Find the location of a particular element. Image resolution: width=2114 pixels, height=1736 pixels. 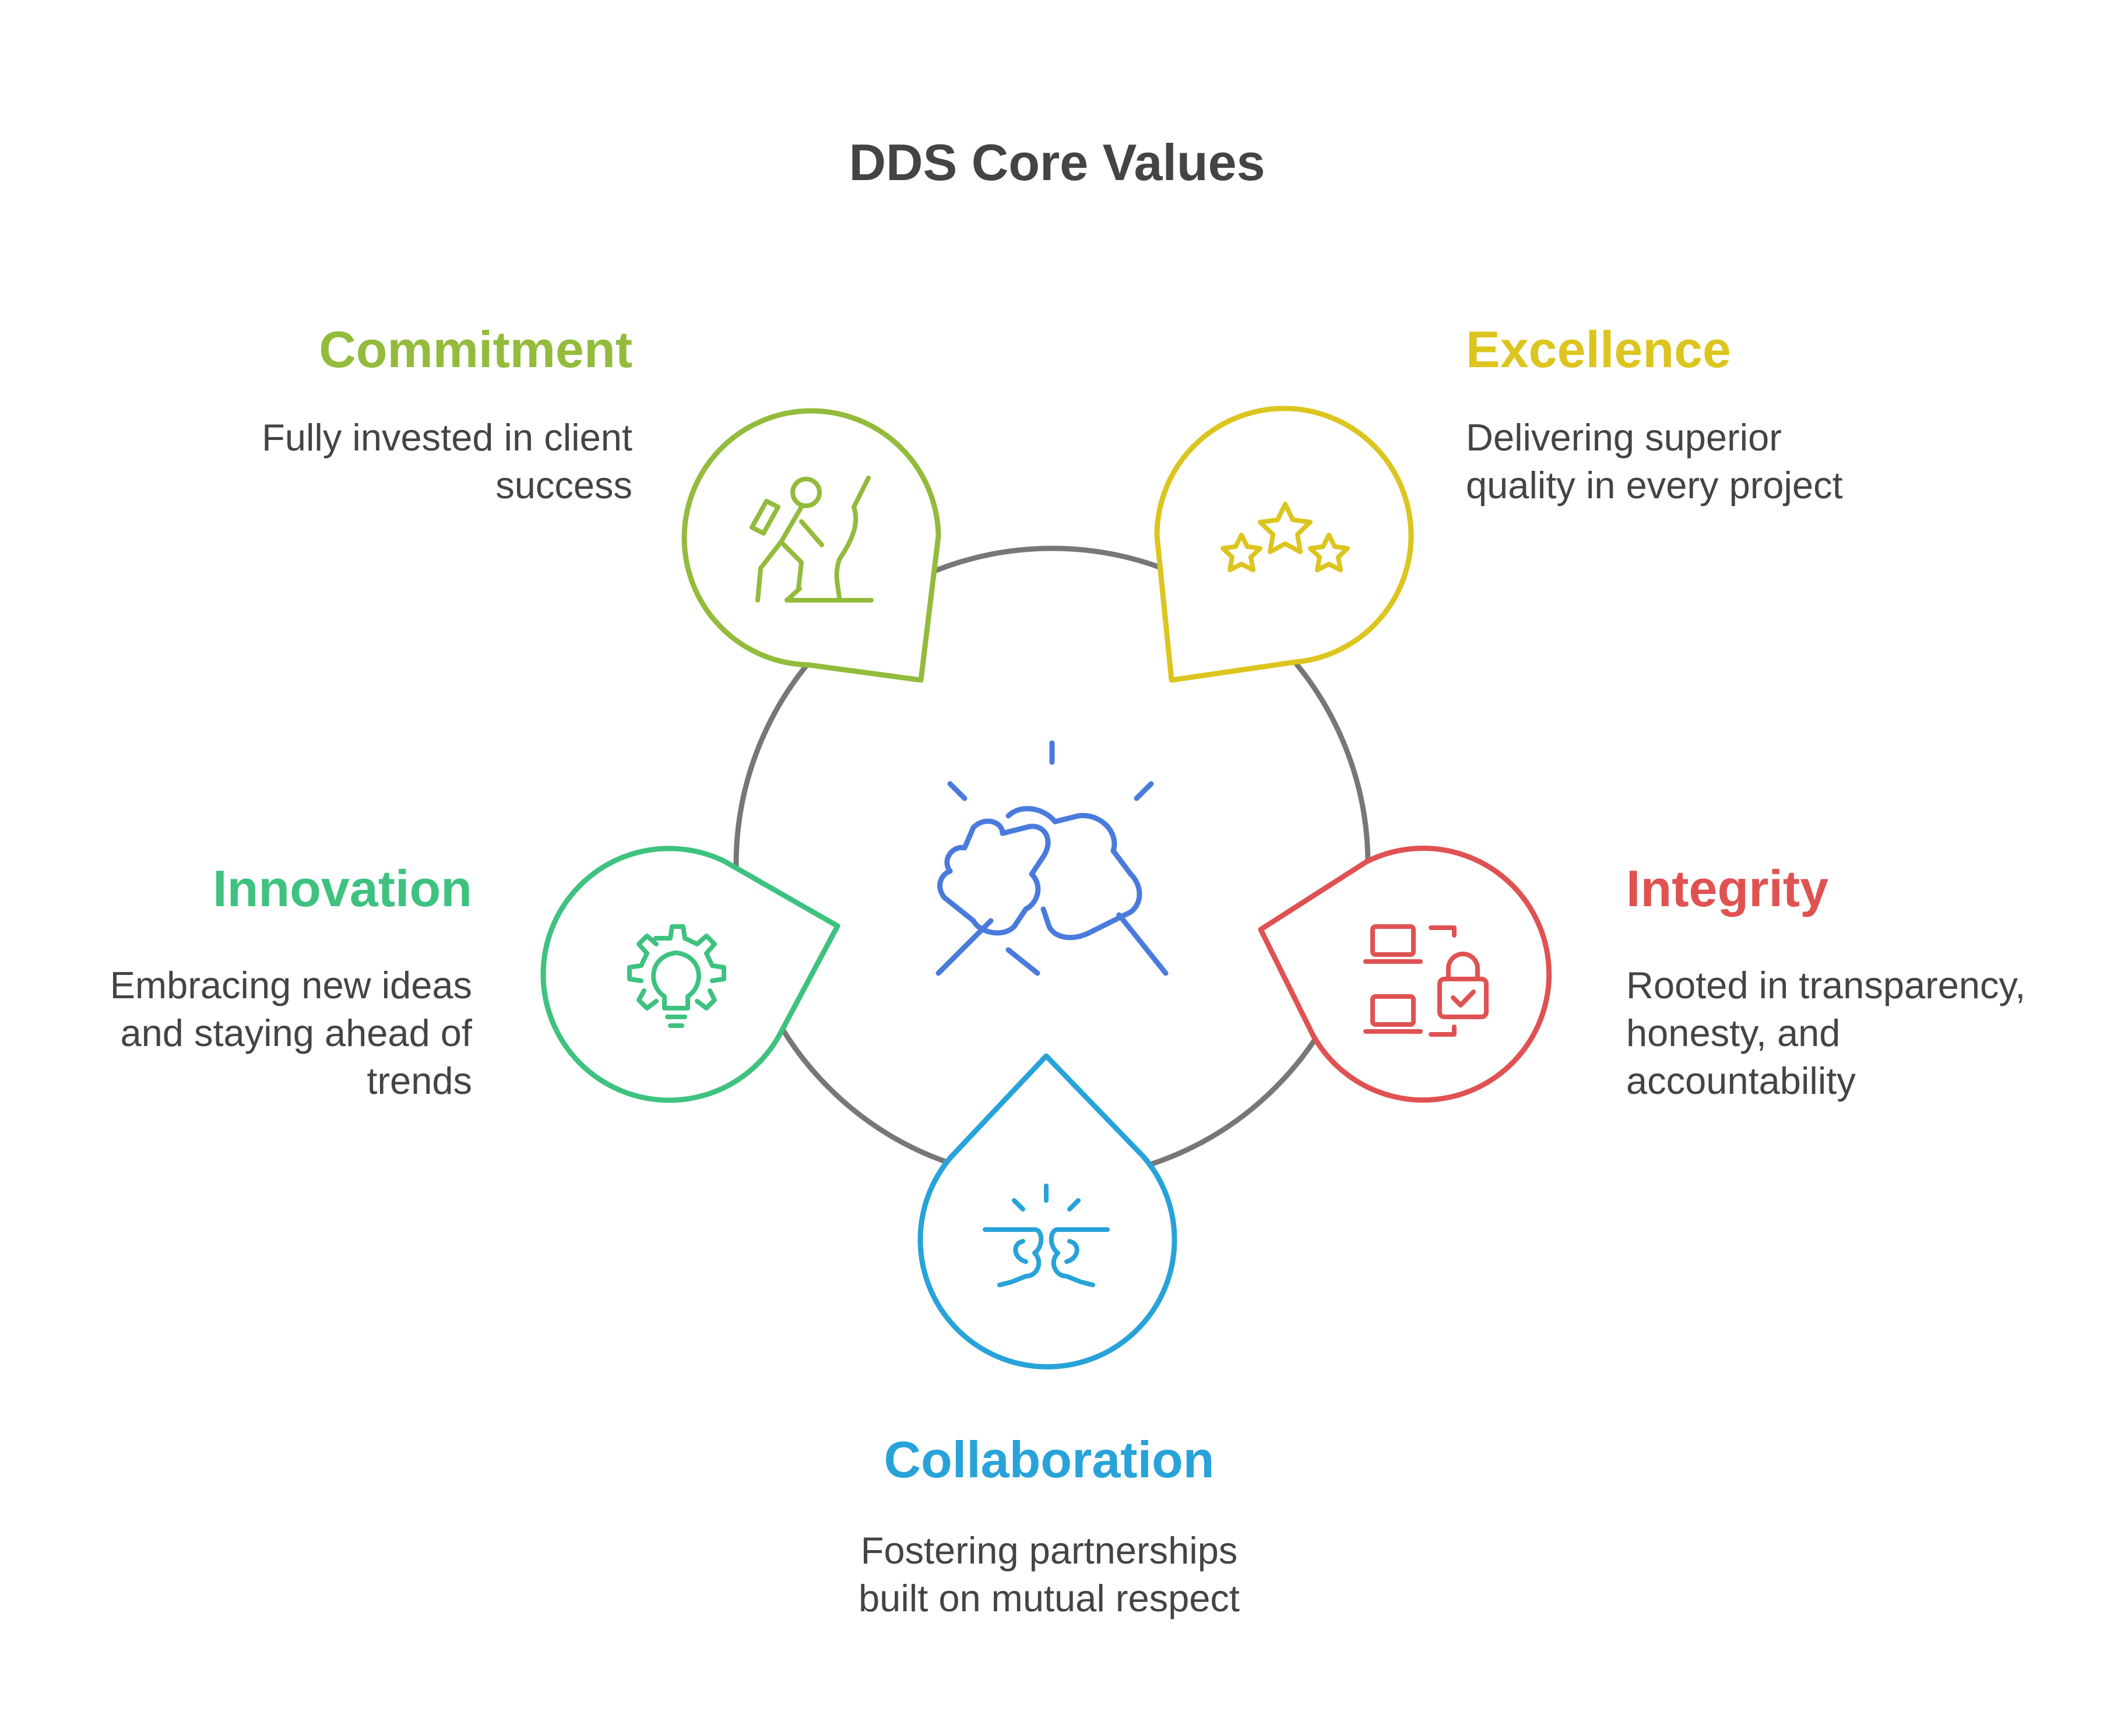

excellence-heading: Excellence is located at coordinates (1598, 349).